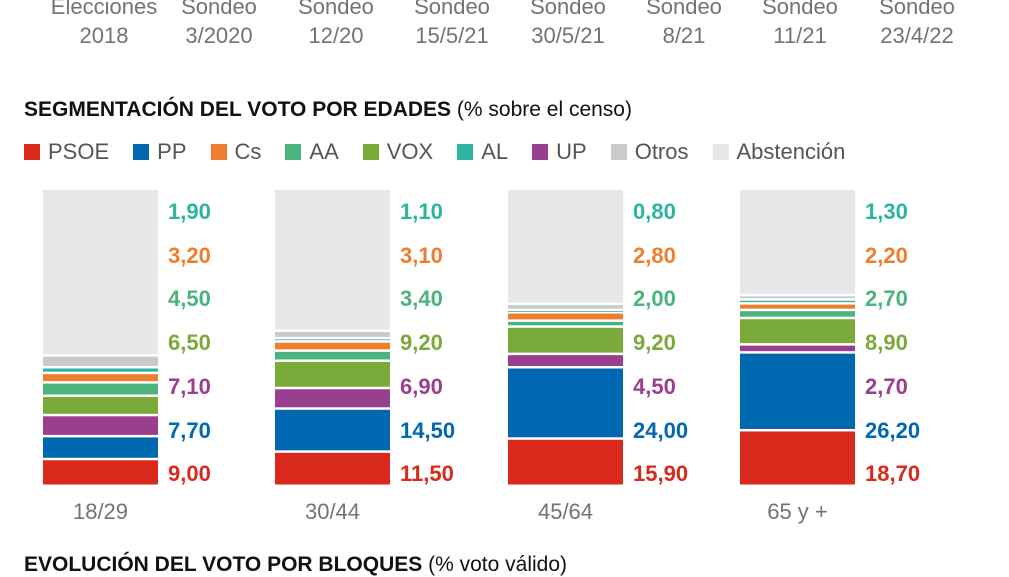  Describe the element at coordinates (79, 151) in the screenshot. I see `legend-label: PSOE` at that location.